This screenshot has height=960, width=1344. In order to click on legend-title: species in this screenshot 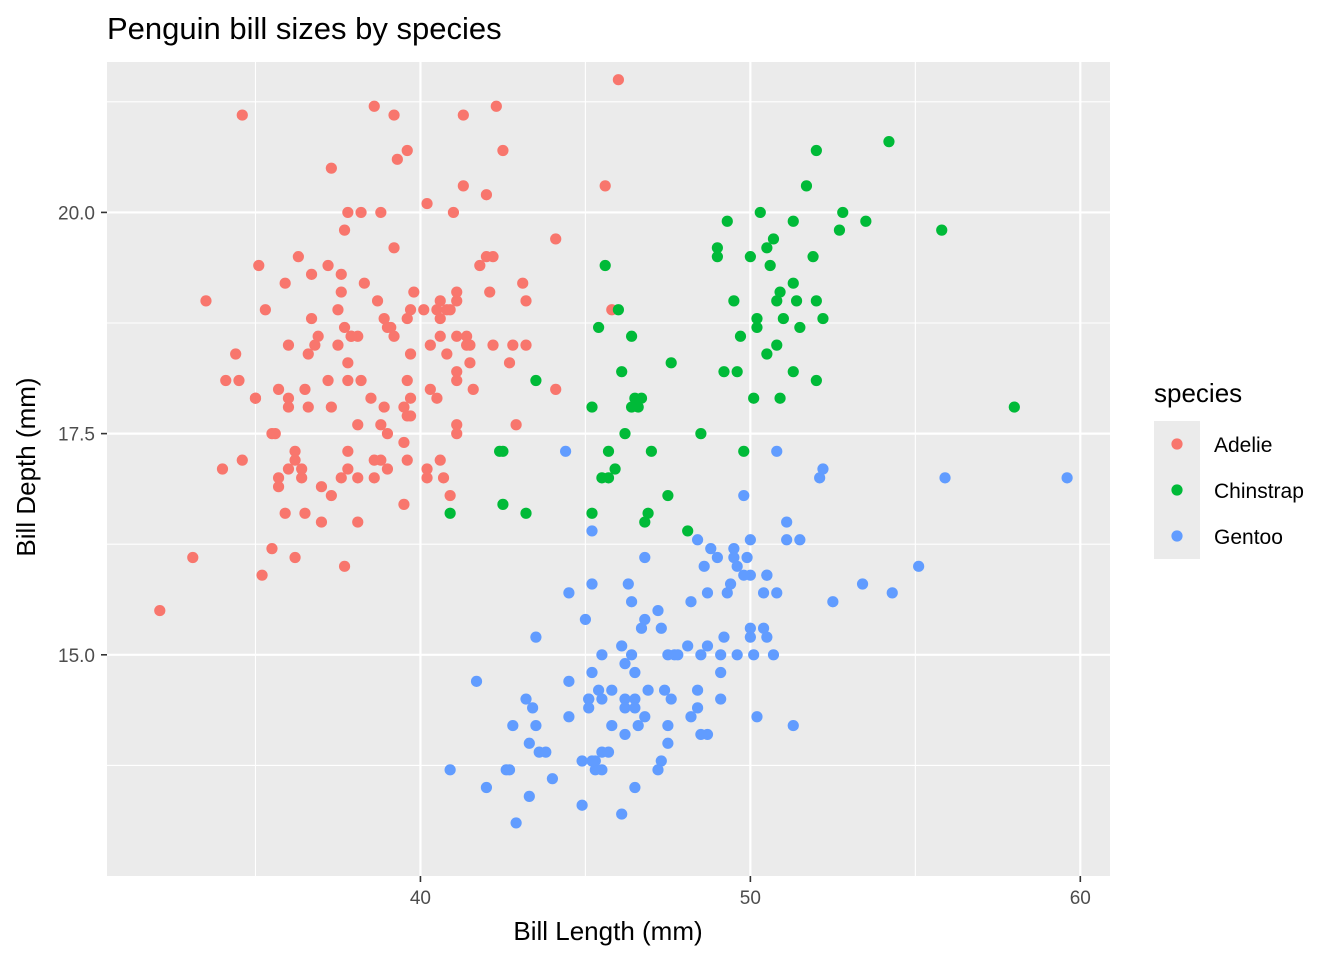, I will do `click(1198, 393)`.